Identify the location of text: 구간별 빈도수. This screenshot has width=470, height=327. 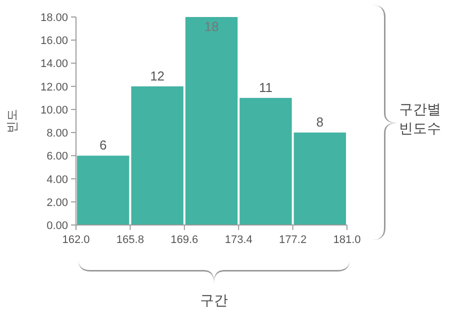
(420, 118).